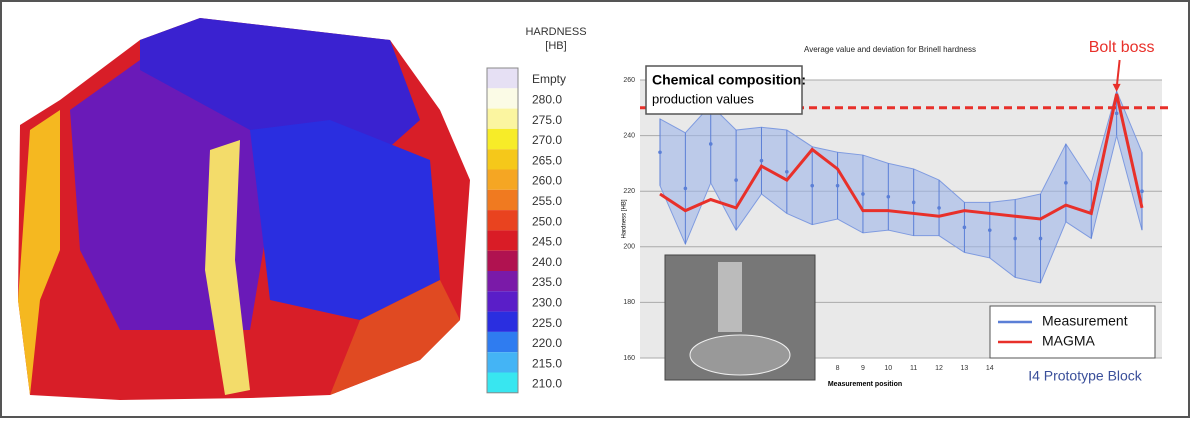 The height and width of the screenshot is (423, 1190). I want to click on scale-title: HARDNESS, so click(555, 32).